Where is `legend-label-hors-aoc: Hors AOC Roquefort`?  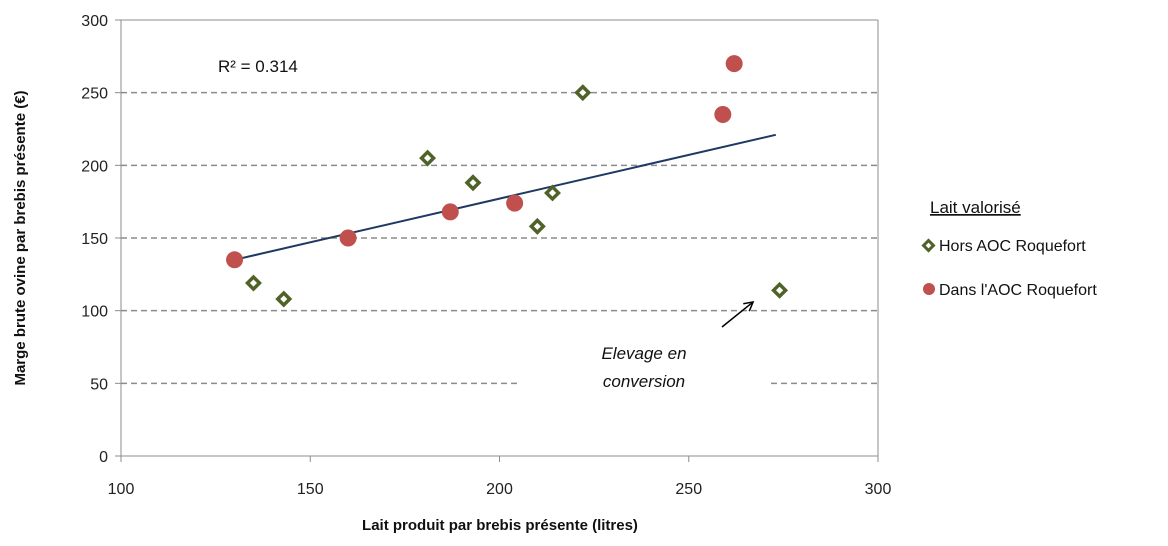 legend-label-hors-aoc: Hors AOC Roquefort is located at coordinates (1012, 246).